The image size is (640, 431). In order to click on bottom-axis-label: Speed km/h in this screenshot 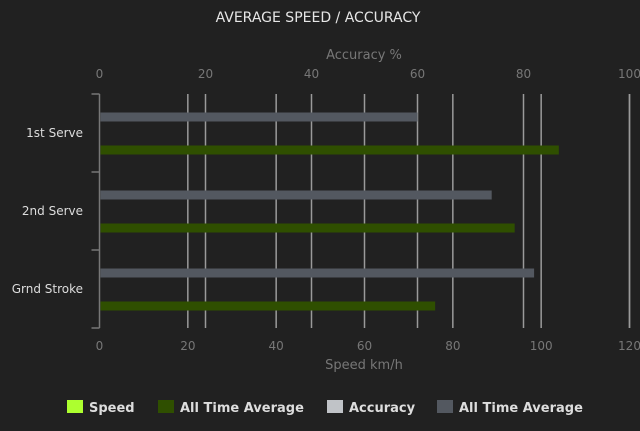, I will do `click(364, 365)`.